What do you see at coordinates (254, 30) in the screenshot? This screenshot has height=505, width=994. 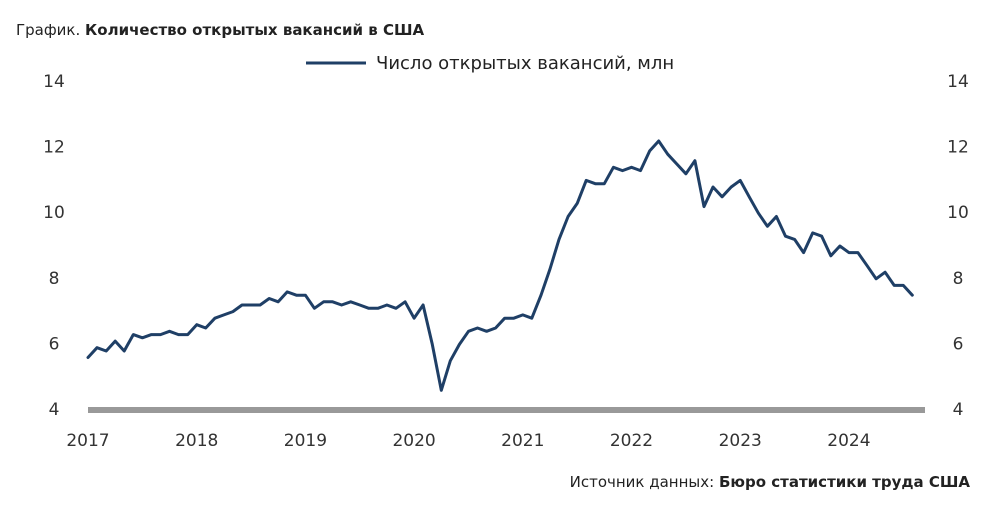 I see `title-text: Количество открытых вакансий в США` at bounding box center [254, 30].